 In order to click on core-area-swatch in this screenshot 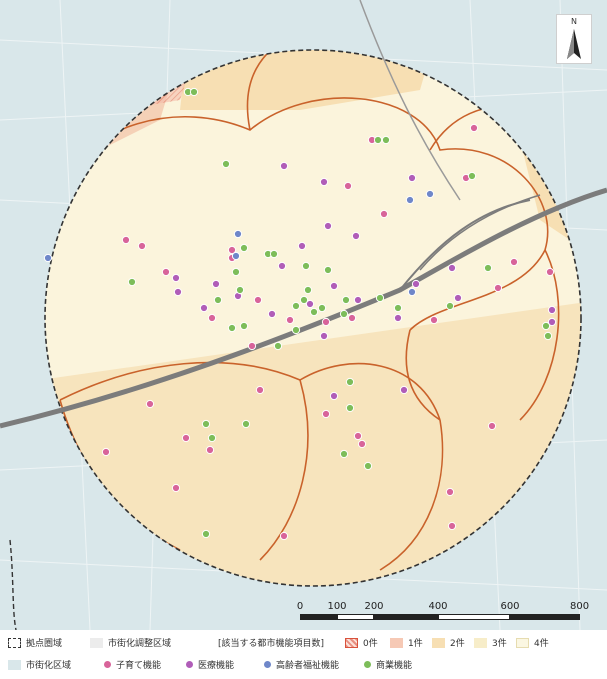, I will do `click(14, 642)`.